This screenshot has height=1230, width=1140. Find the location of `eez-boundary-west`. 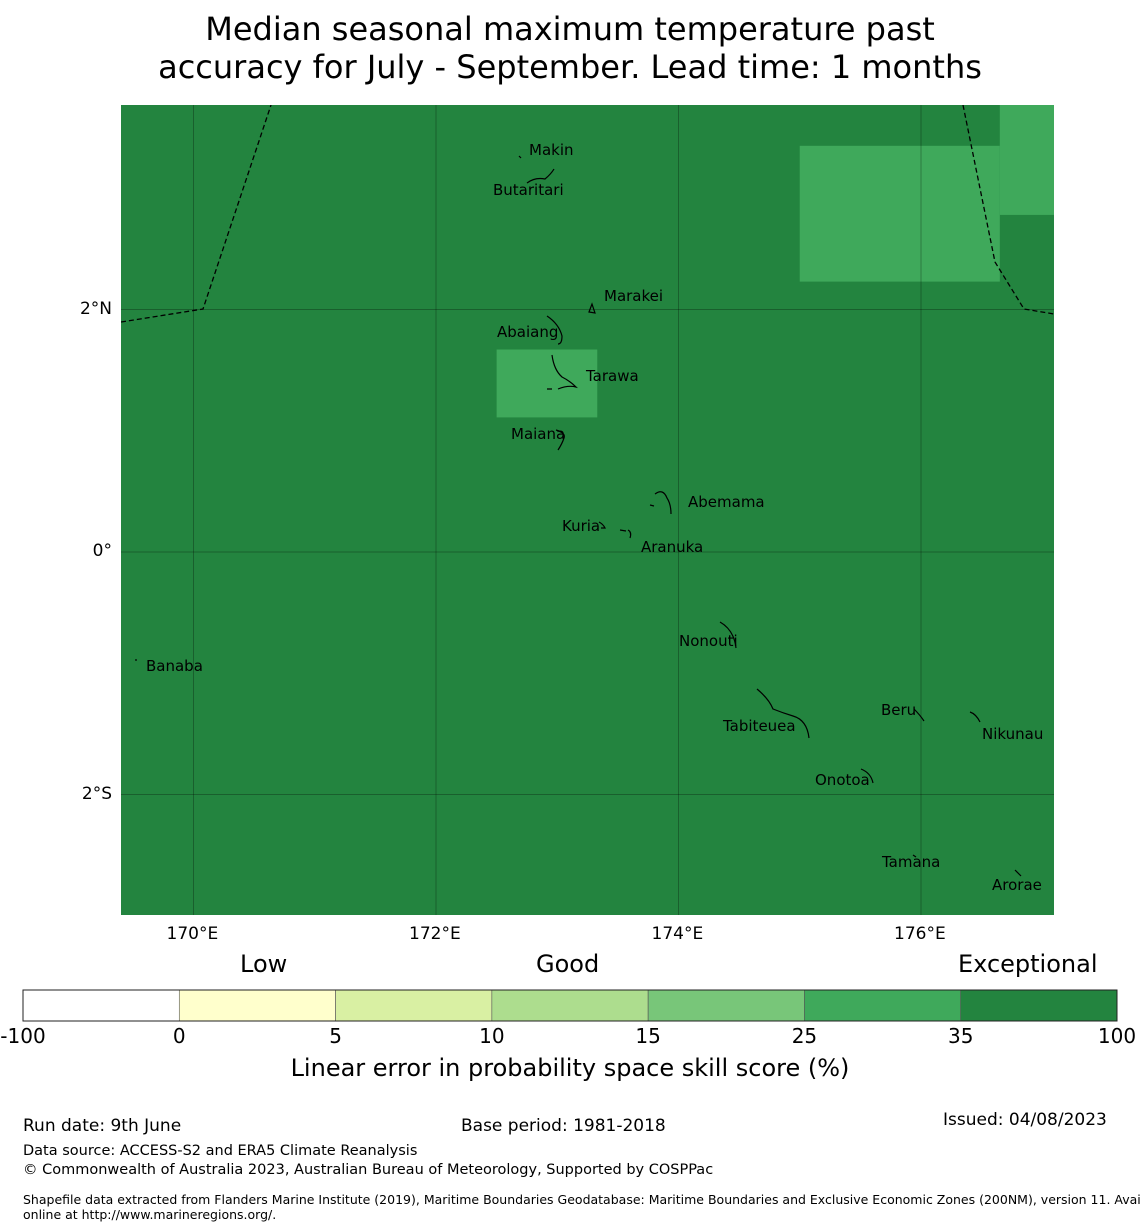

eez-boundary-west is located at coordinates (196, 214).